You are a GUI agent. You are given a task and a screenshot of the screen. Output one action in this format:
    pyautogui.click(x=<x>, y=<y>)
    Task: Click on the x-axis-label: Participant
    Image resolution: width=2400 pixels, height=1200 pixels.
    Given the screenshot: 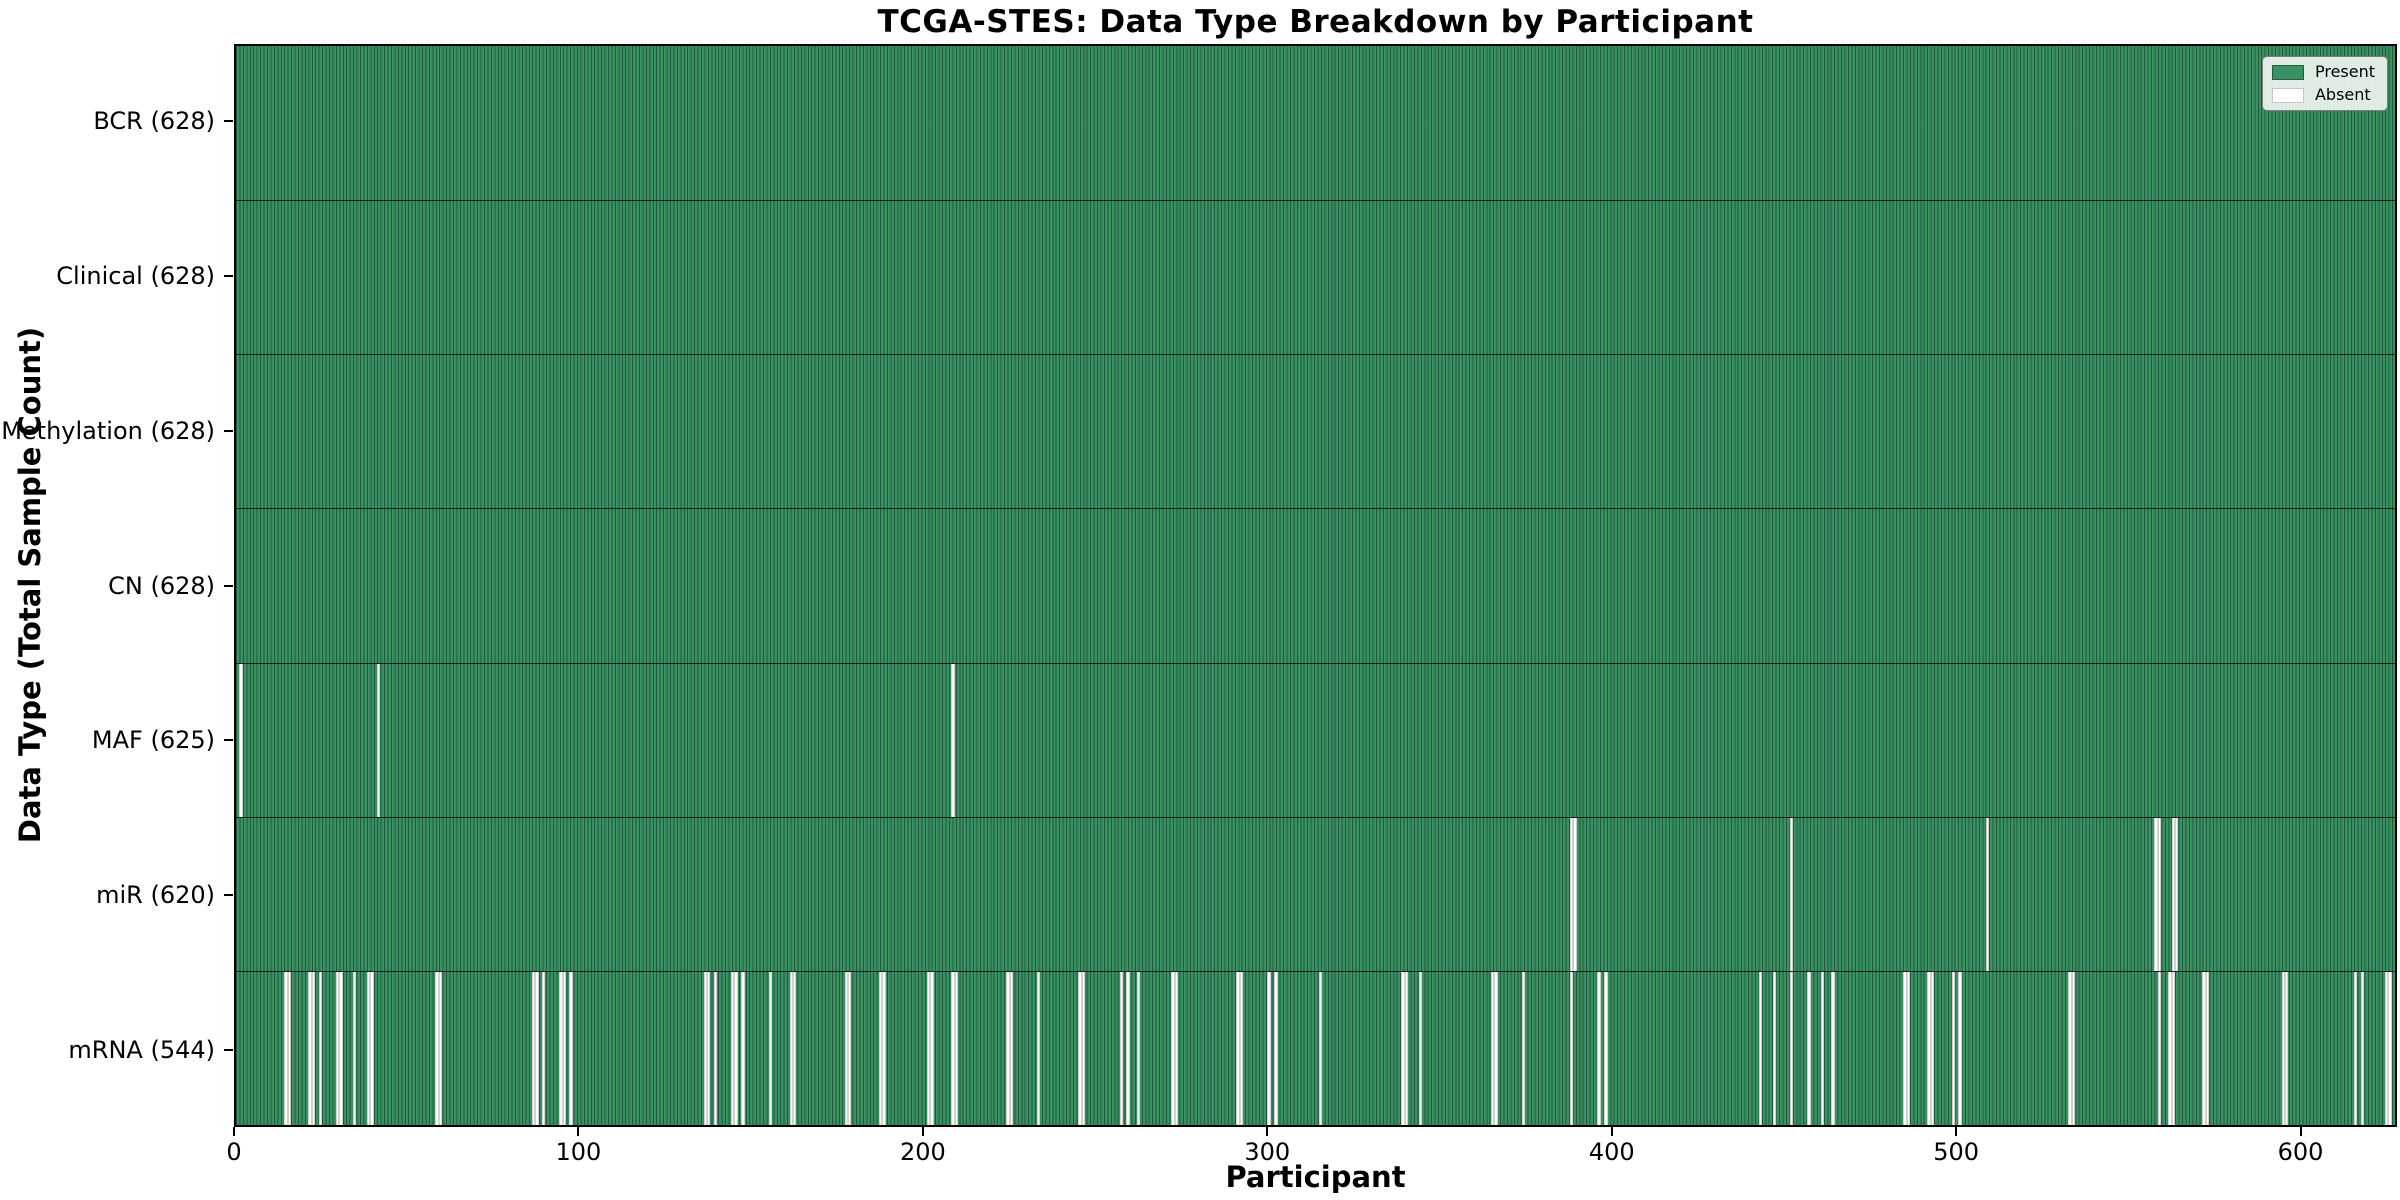 What is the action you would take?
    pyautogui.click(x=1315, y=1177)
    